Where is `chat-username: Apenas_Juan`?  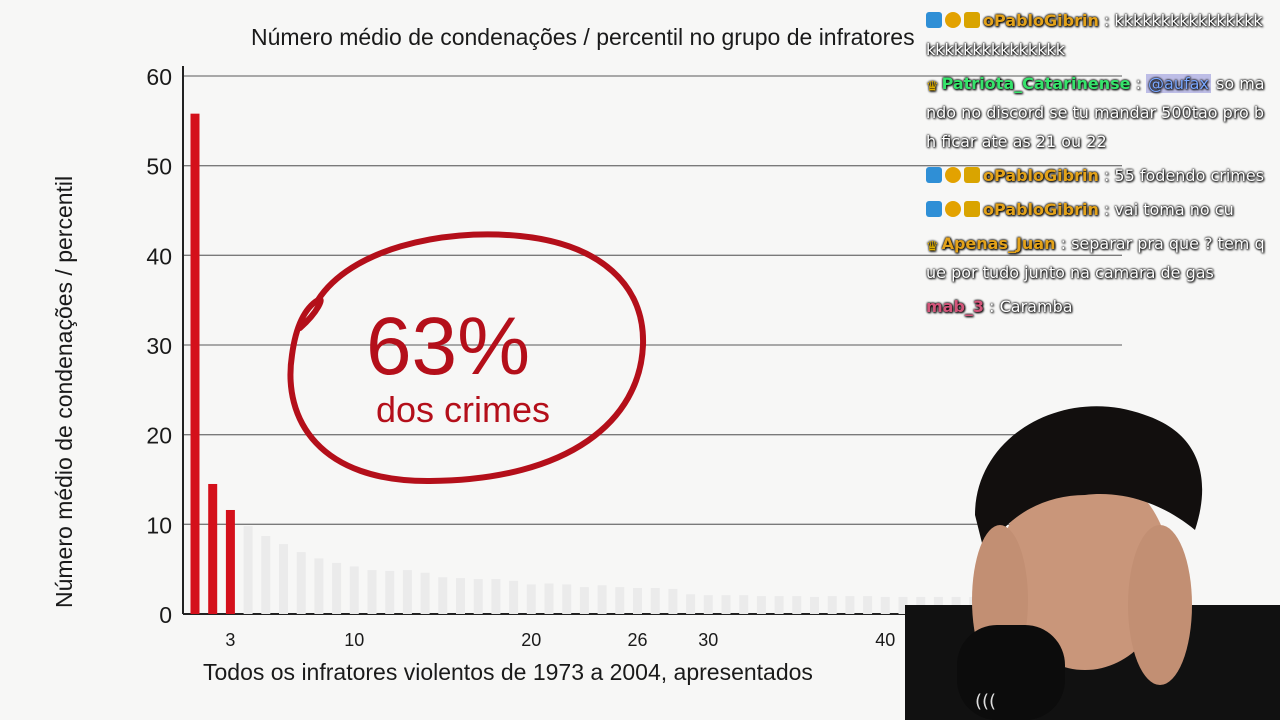
chat-username: Apenas_Juan is located at coordinates (998, 243).